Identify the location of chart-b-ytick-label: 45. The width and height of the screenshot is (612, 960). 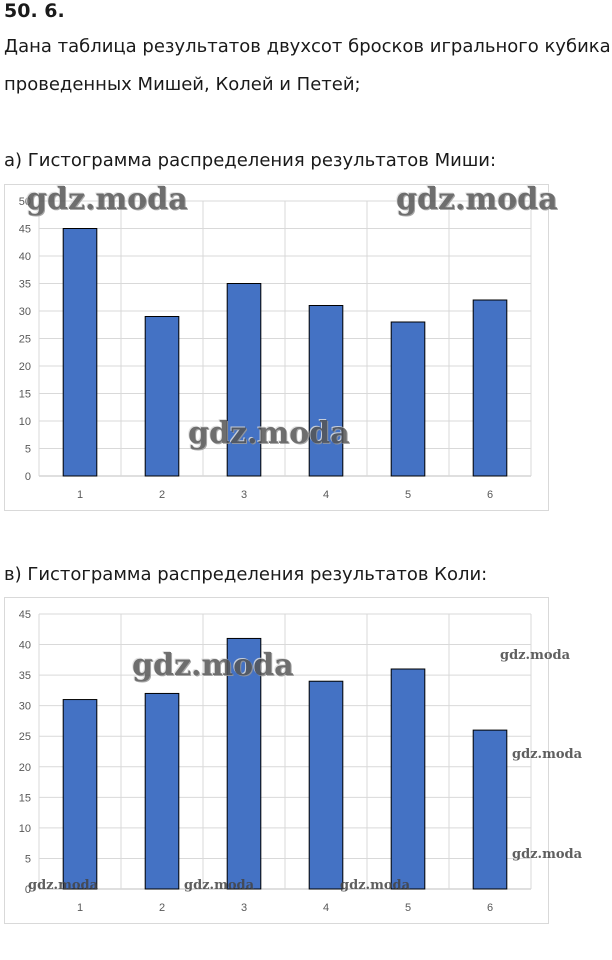
(25, 615).